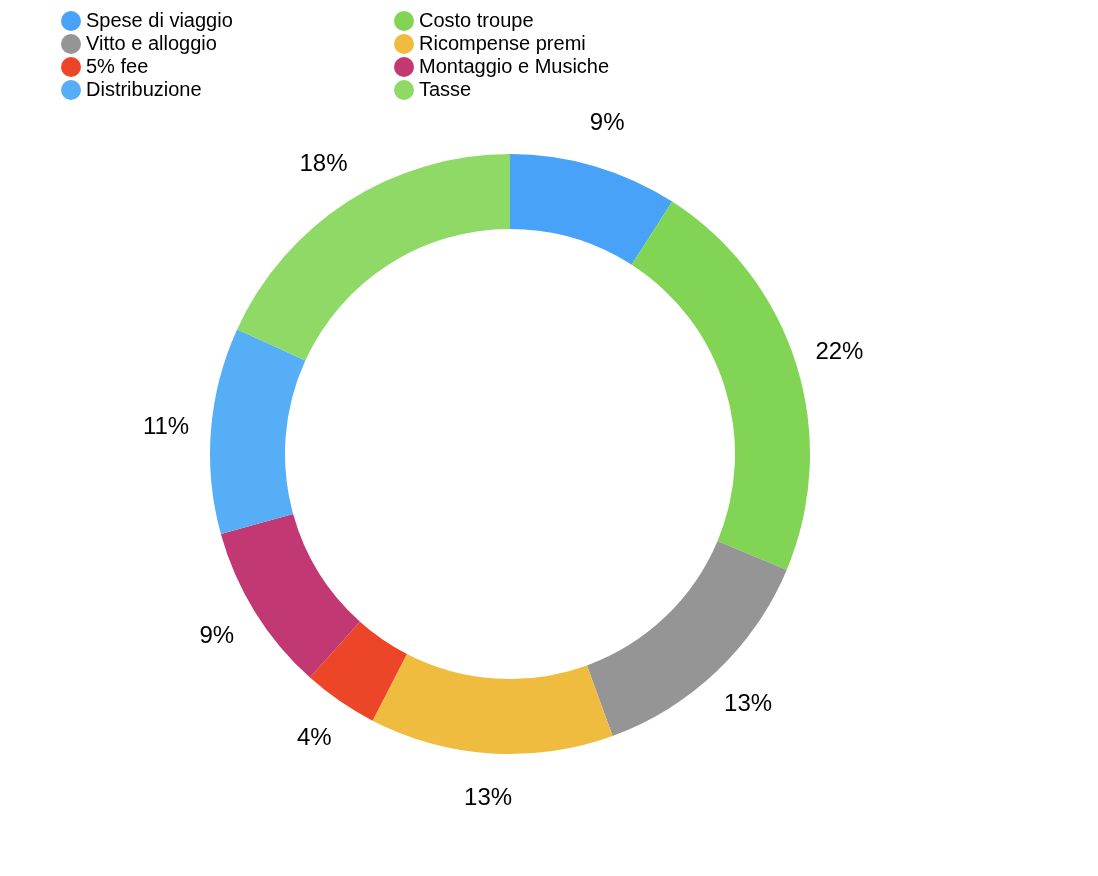  I want to click on legend-label: Distribuzione, so click(144, 89).